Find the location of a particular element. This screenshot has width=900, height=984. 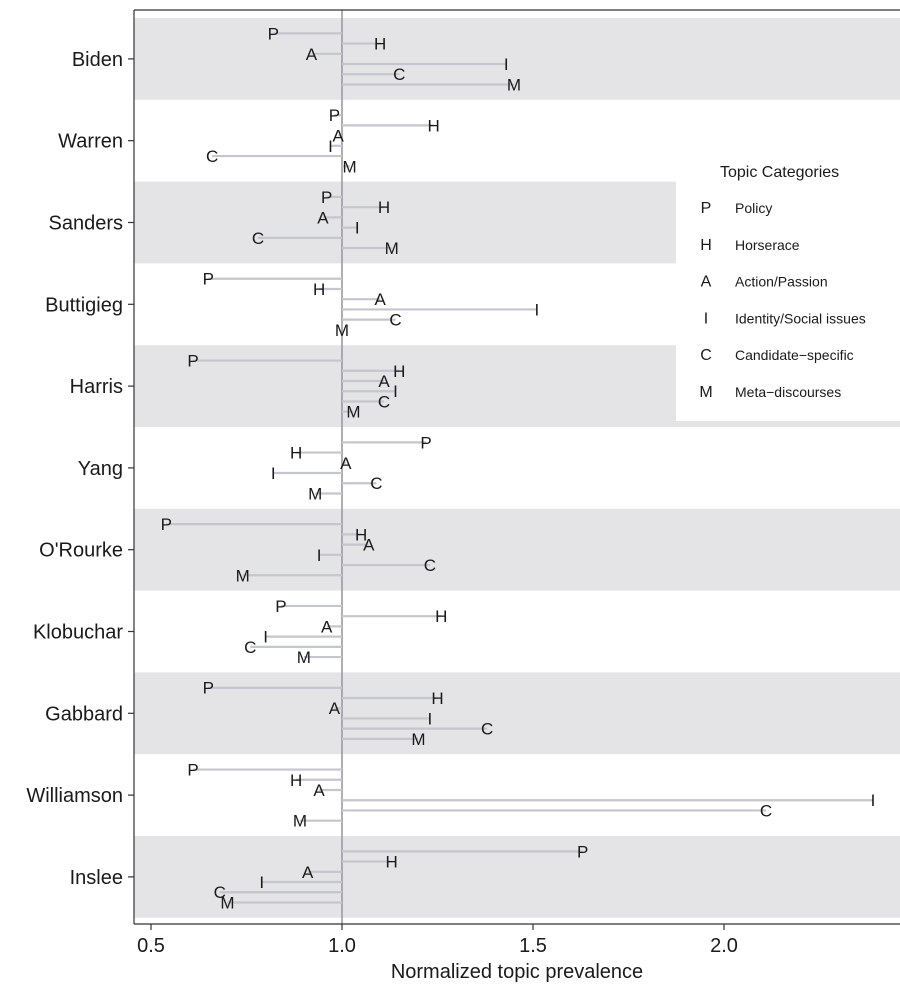

x-tick-label-2: 1.5 is located at coordinates (533, 946).